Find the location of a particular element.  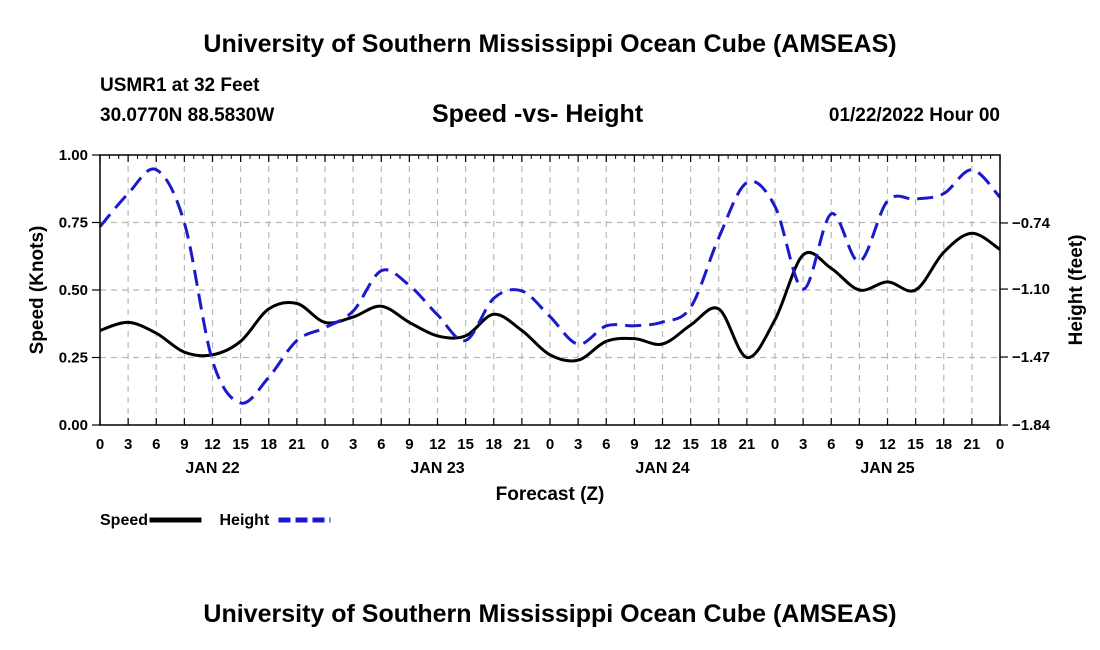

y-axis-label-left: Speed (Knots) is located at coordinates (37, 290).